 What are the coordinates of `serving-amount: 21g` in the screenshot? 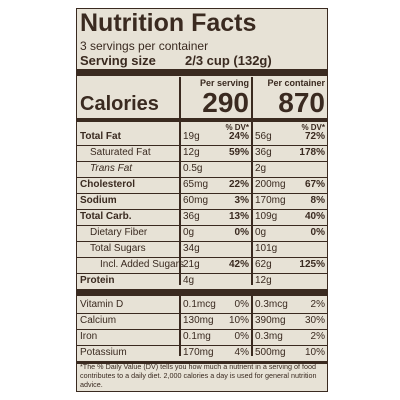 It's located at (191, 264).